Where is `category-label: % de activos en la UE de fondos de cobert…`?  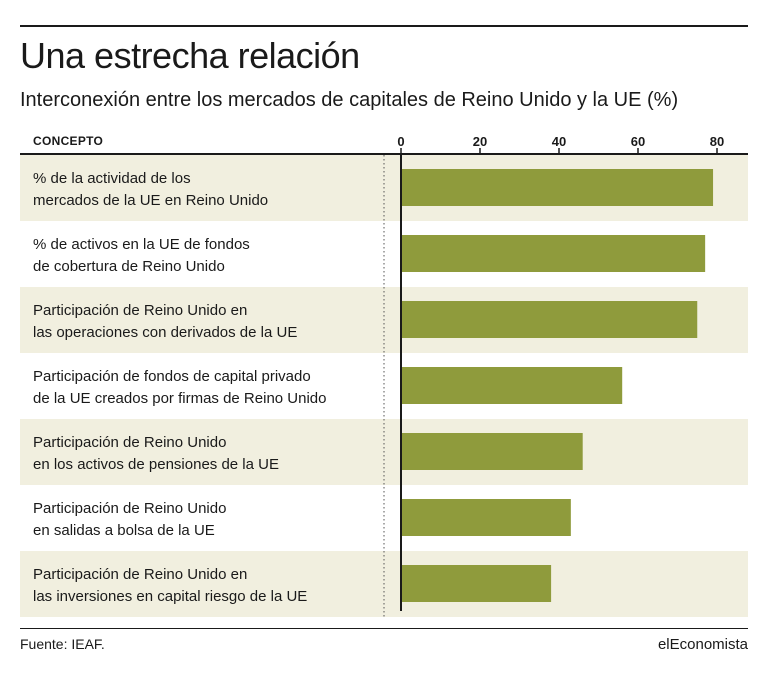 category-label: % de activos en la UE de fondos de cobert… is located at coordinates (141, 255).